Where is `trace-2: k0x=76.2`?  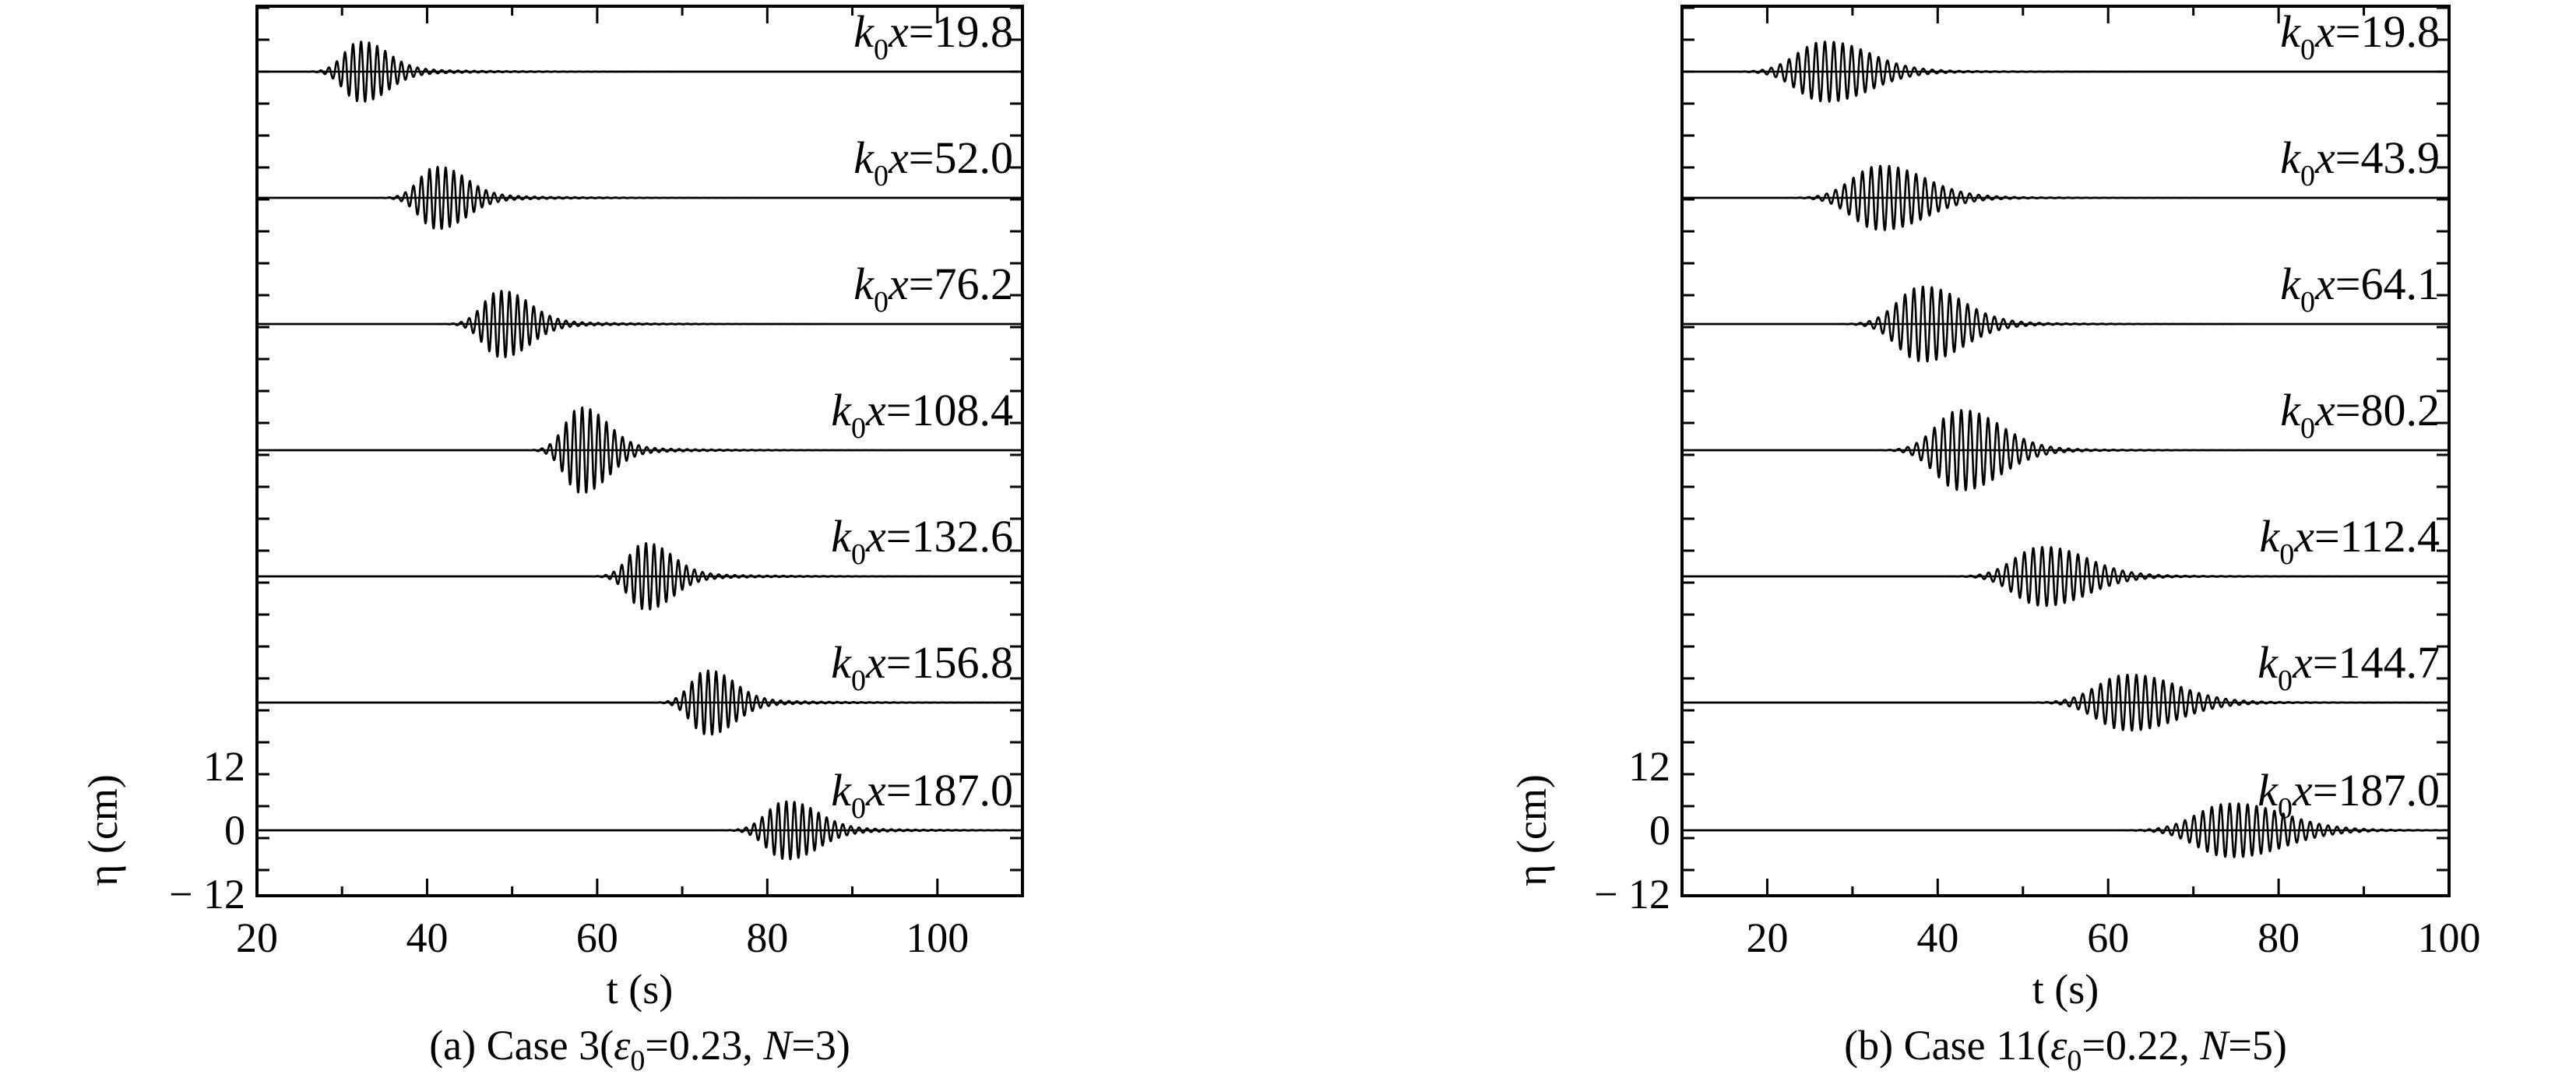 trace-2: k0x=76.2 is located at coordinates (639, 309).